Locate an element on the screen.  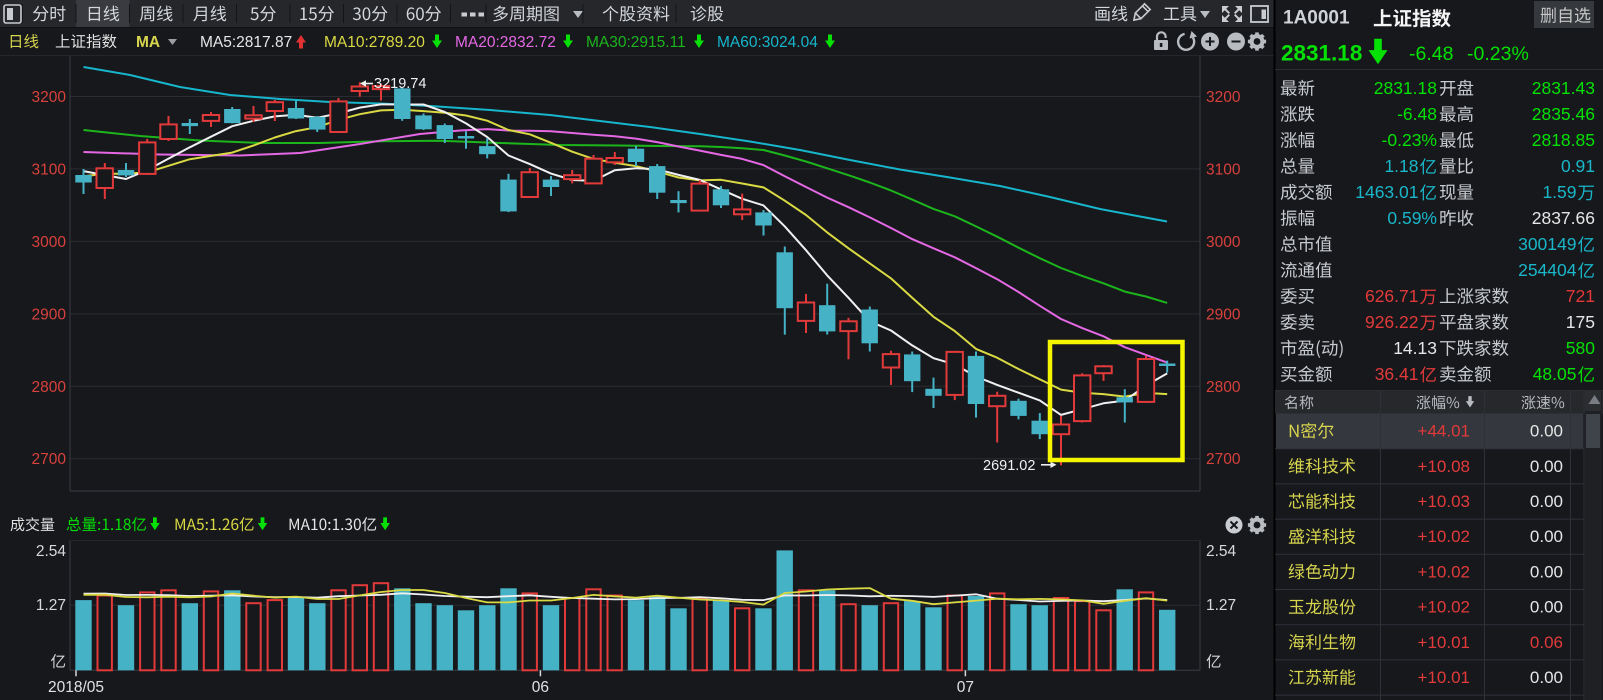
svg-text: 2831.43 is located at coordinates (1563, 88).